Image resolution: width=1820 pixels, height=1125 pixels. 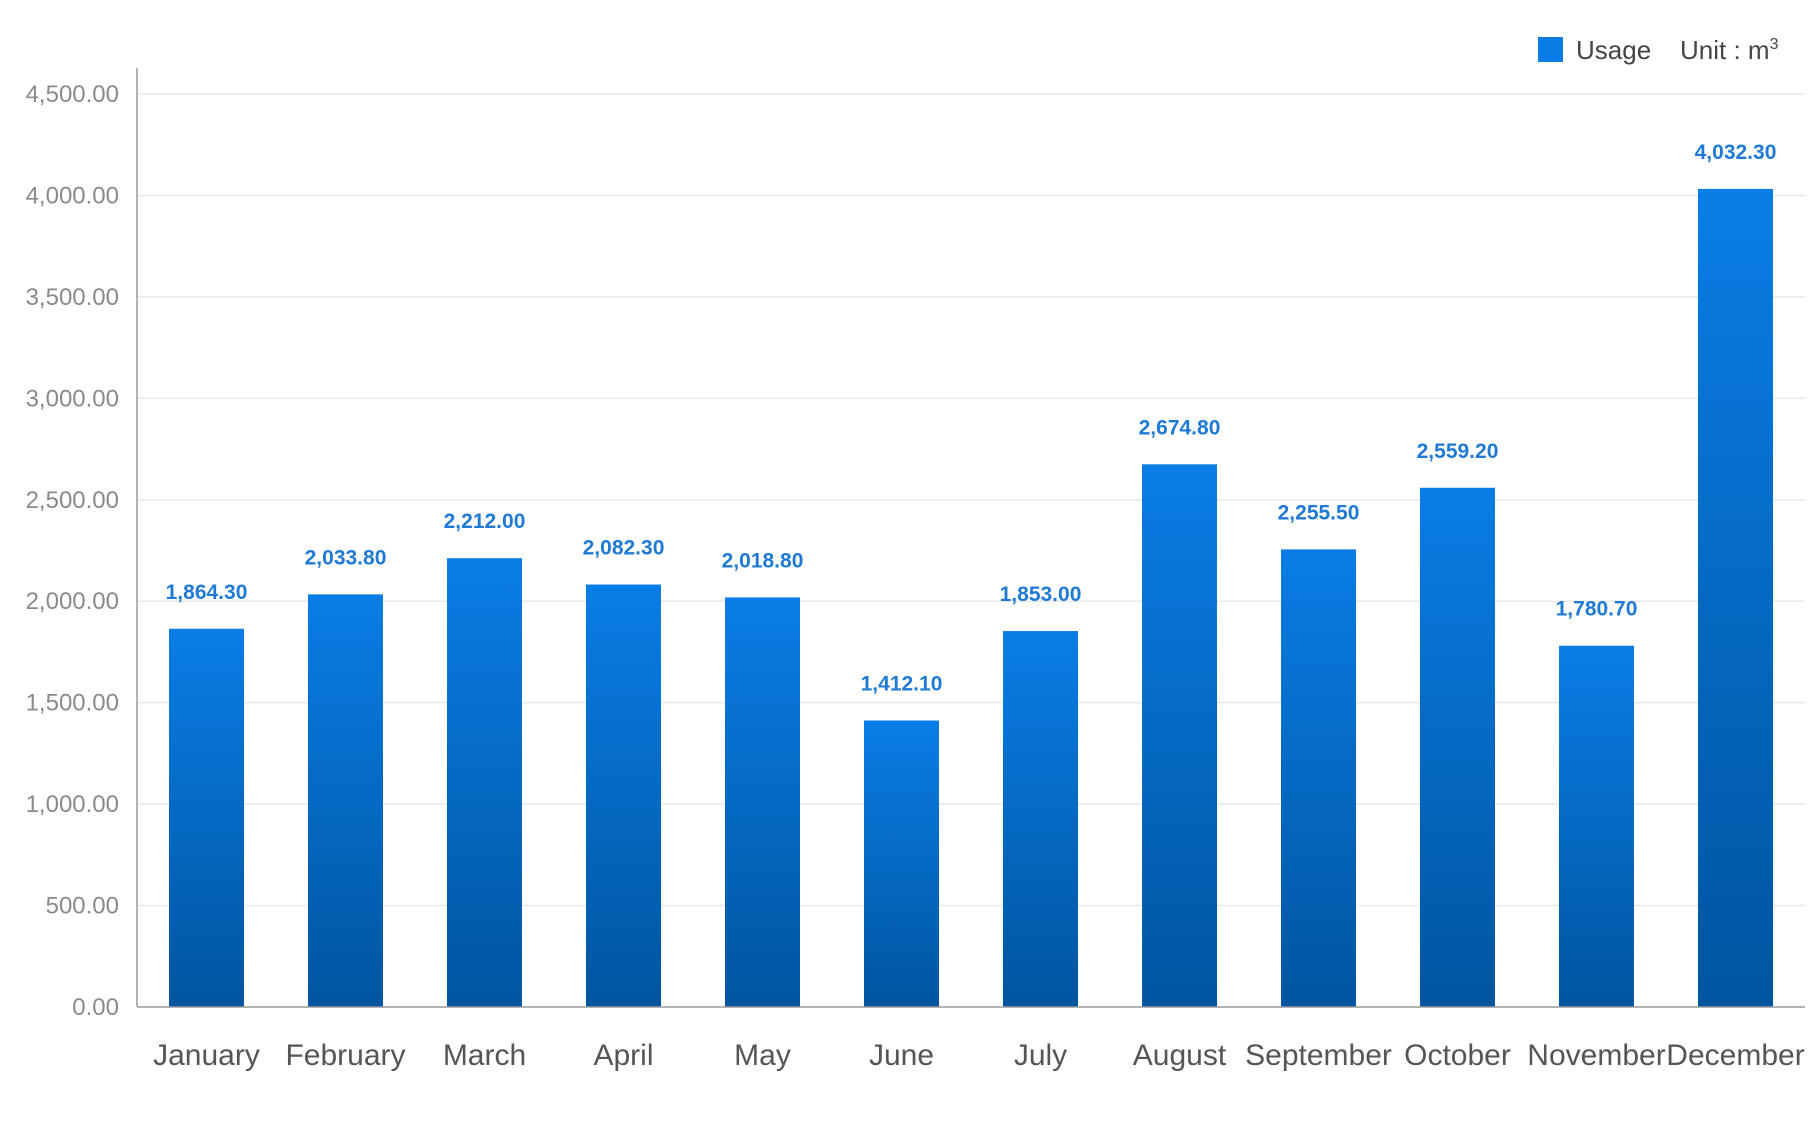 What do you see at coordinates (345, 800) in the screenshot?
I see `bar-february` at bounding box center [345, 800].